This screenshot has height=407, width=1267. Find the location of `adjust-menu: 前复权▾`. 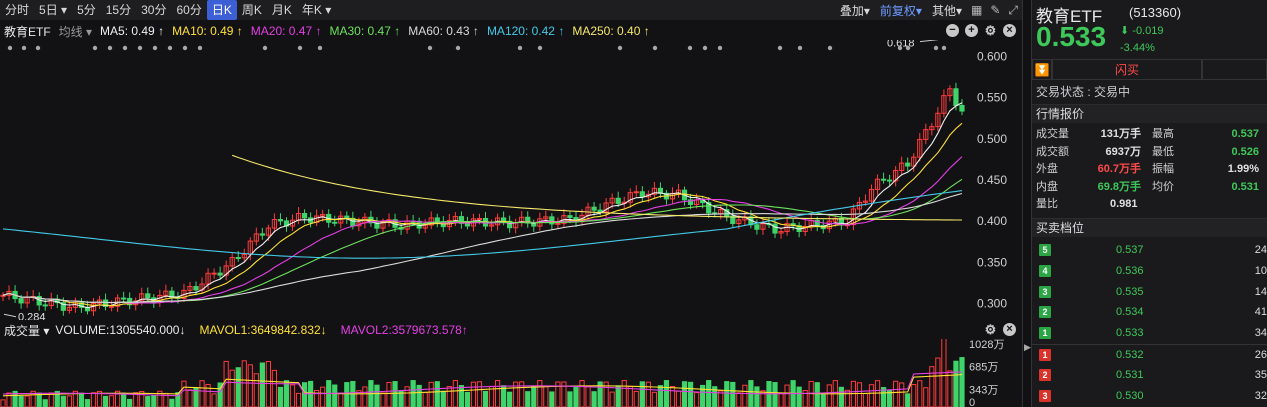

adjust-menu: 前复权▾ is located at coordinates (900, 10).